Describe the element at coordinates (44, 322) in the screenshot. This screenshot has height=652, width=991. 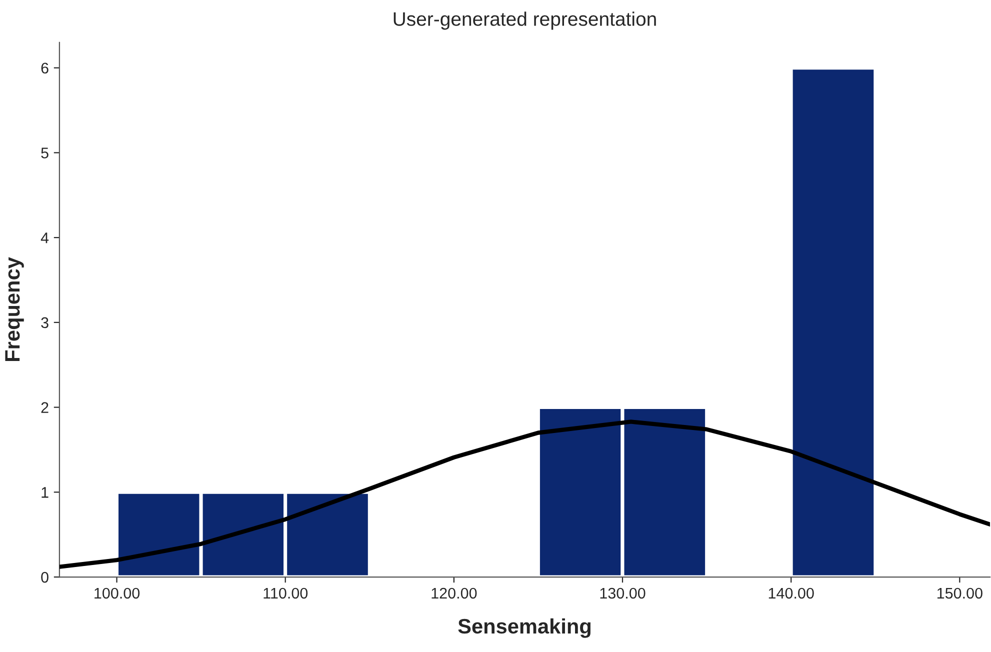
I see `y-tick-label: 3` at that location.